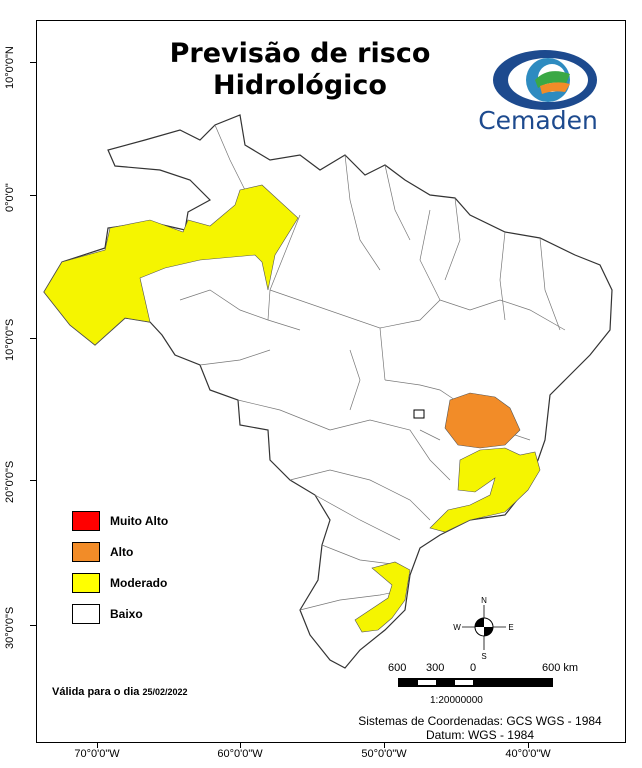  Describe the element at coordinates (545, 80) in the screenshot. I see `cemaden-logo-icon` at that location.